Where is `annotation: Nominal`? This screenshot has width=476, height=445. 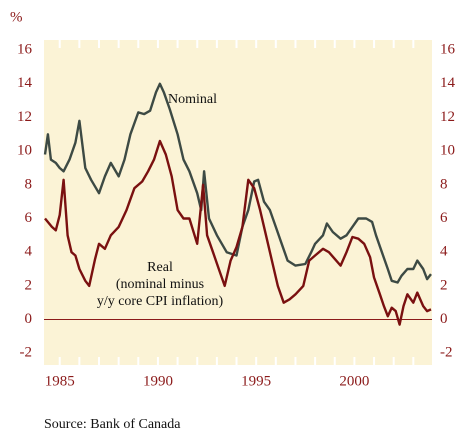
annotation: Nominal is located at coordinates (192, 99).